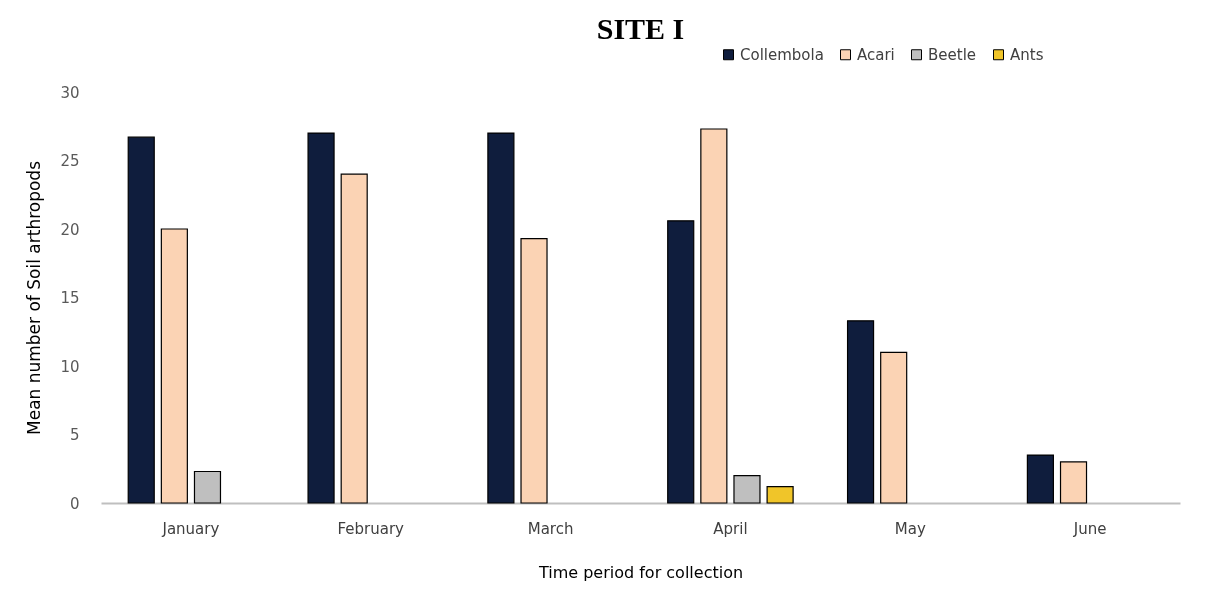 The width and height of the screenshot is (1220, 604). What do you see at coordinates (371, 528) in the screenshot?
I see `x-tick-label: February` at bounding box center [371, 528].